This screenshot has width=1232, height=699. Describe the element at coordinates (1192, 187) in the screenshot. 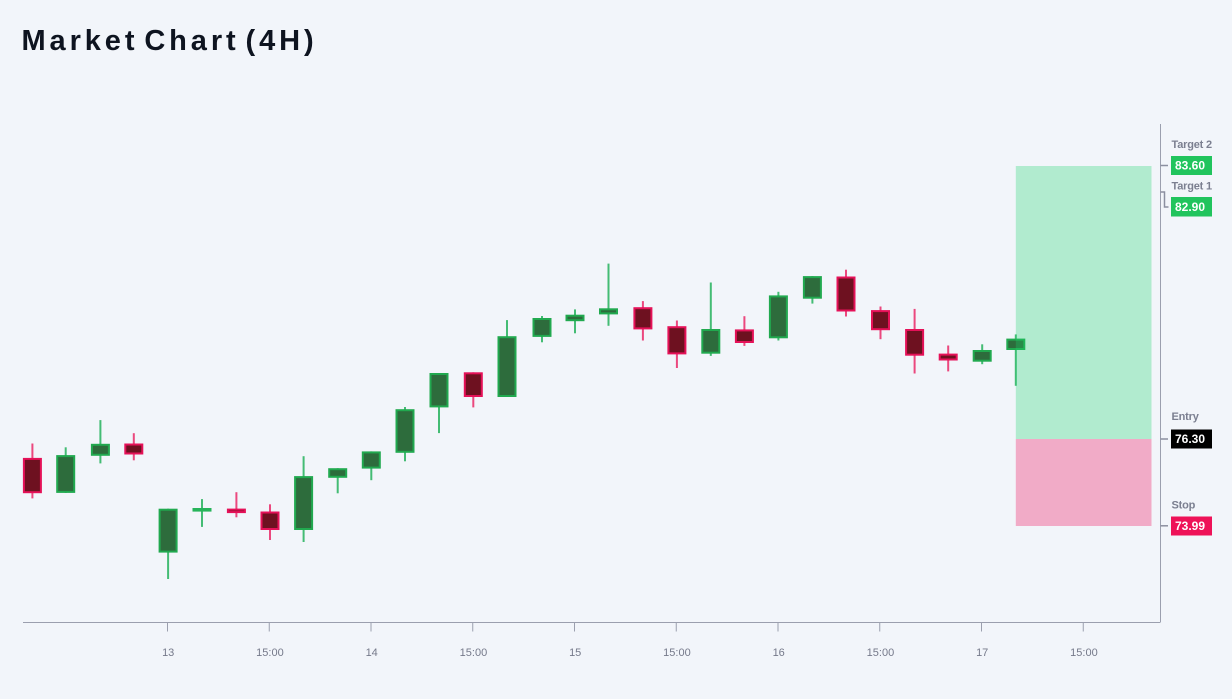

I see `svg-text: Target 1` at that location.